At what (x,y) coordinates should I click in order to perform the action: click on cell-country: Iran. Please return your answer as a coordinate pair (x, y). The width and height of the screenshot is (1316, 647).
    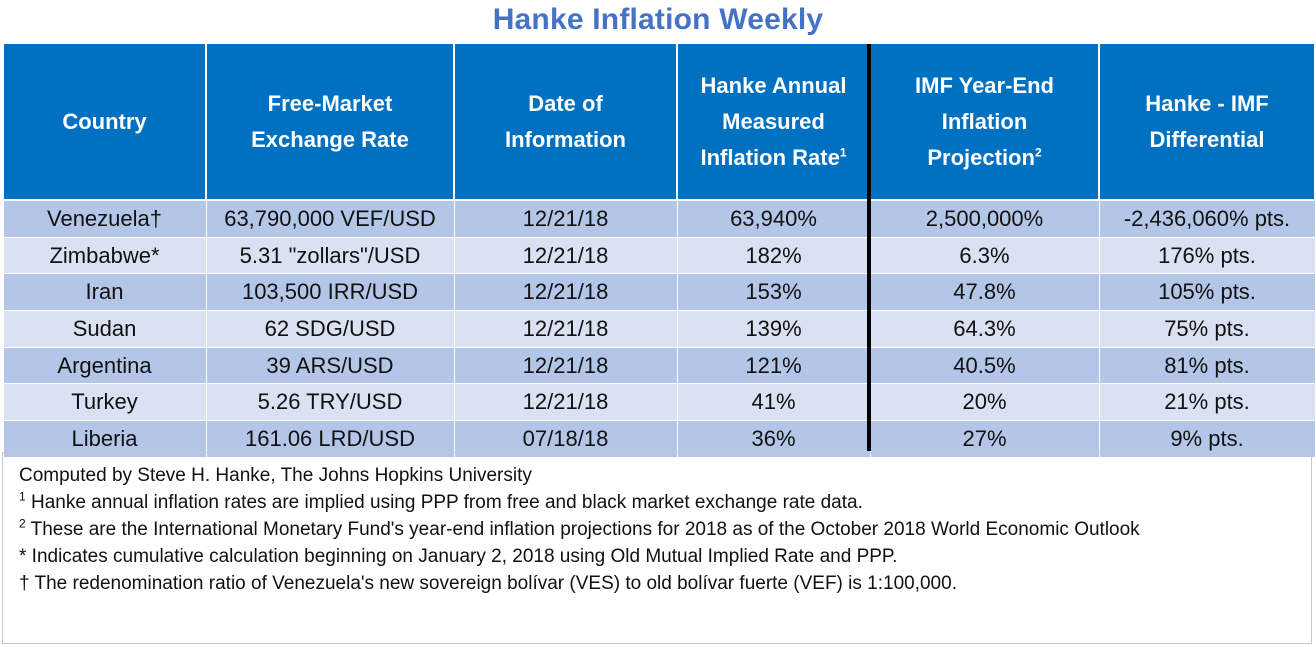
    Looking at the image, I should click on (104, 292).